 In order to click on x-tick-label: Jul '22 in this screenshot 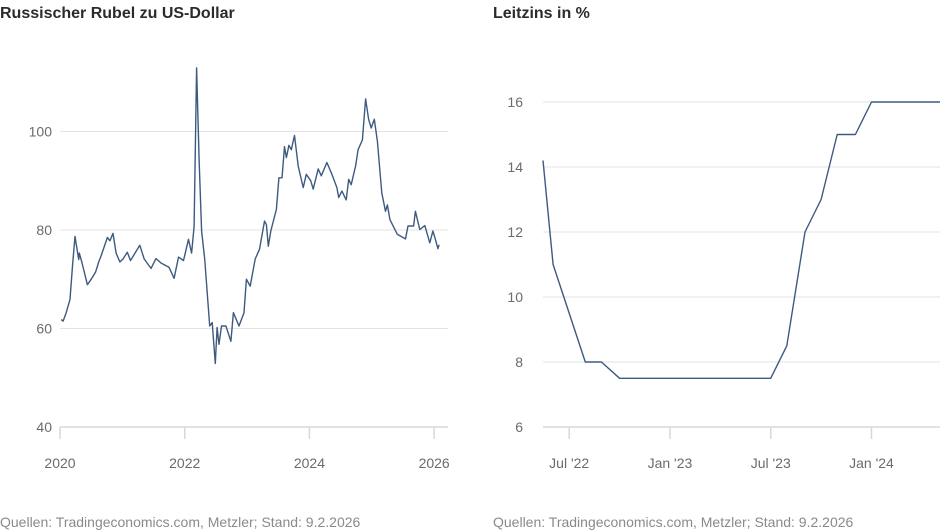, I will do `click(569, 463)`.